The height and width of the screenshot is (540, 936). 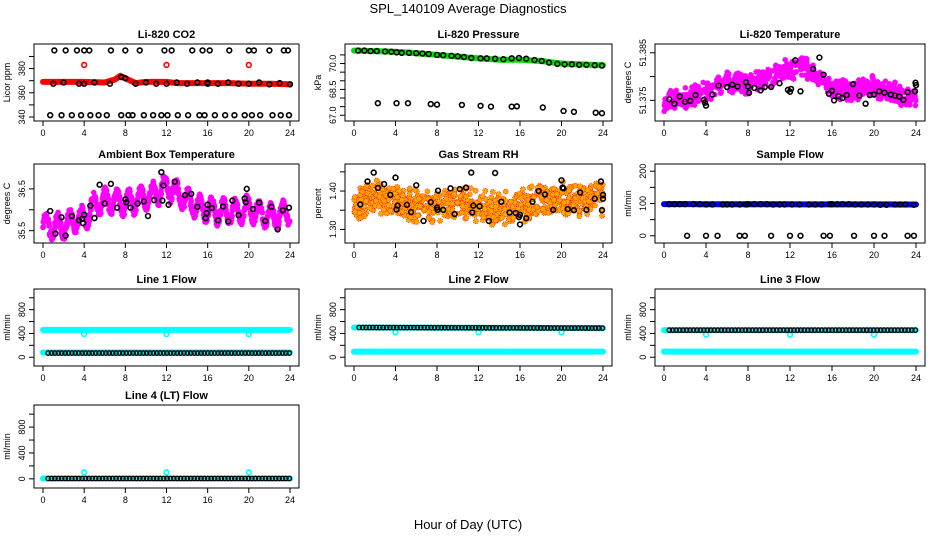 What do you see at coordinates (208, 500) in the screenshot?
I see `x-tick-label: 16` at bounding box center [208, 500].